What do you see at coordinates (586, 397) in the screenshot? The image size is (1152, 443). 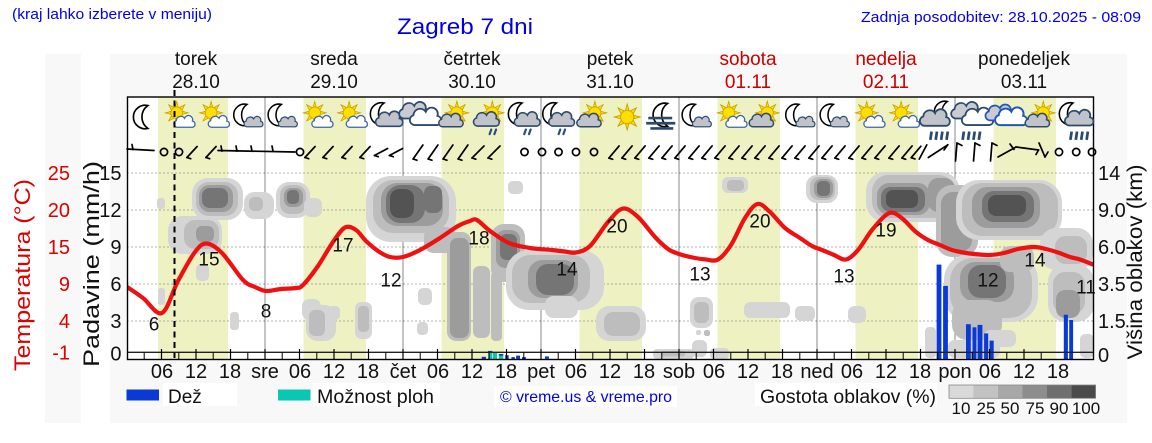 I see `svg-text: © vreme.us & vreme.pro` at bounding box center [586, 397].